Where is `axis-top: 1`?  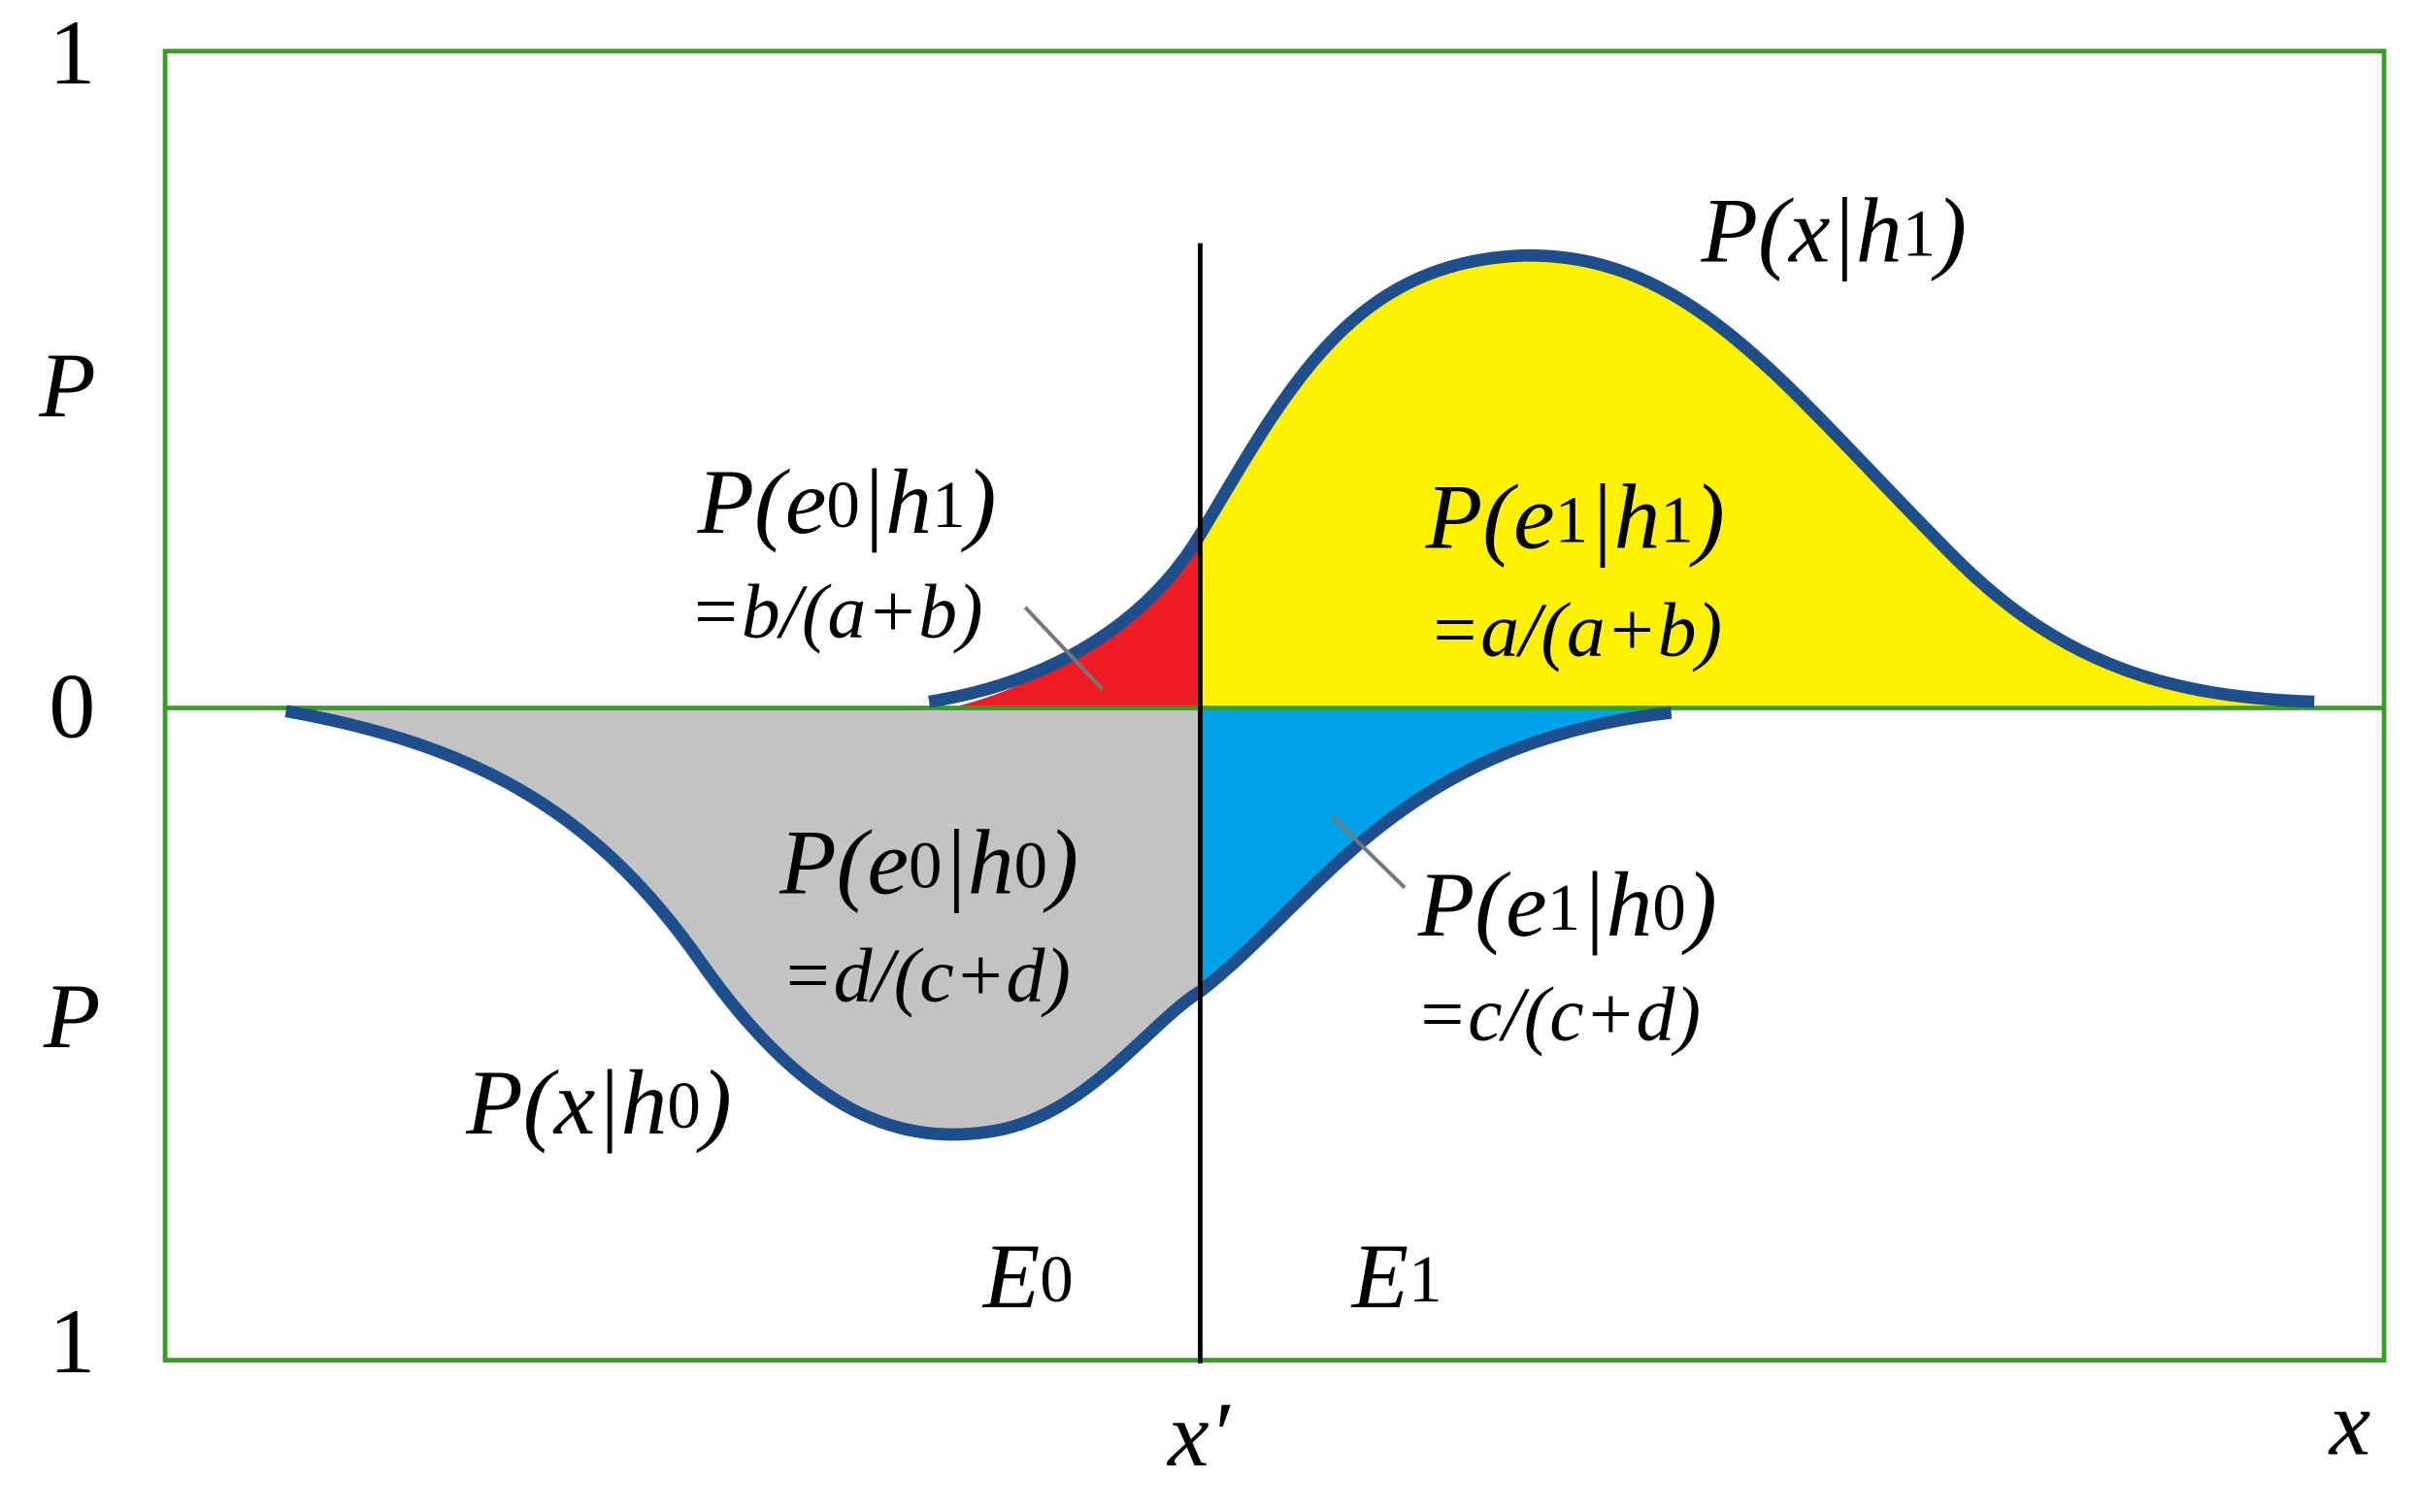
axis-top: 1 is located at coordinates (72, 52).